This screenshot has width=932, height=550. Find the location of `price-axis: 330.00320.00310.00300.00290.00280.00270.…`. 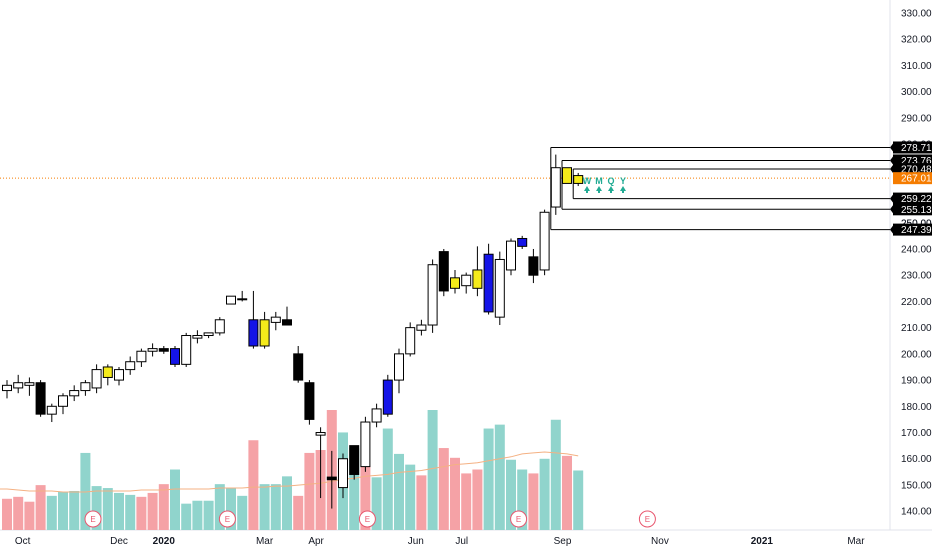

price-axis: 330.00320.00310.00300.00290.00280.00270.… is located at coordinates (911, 263).